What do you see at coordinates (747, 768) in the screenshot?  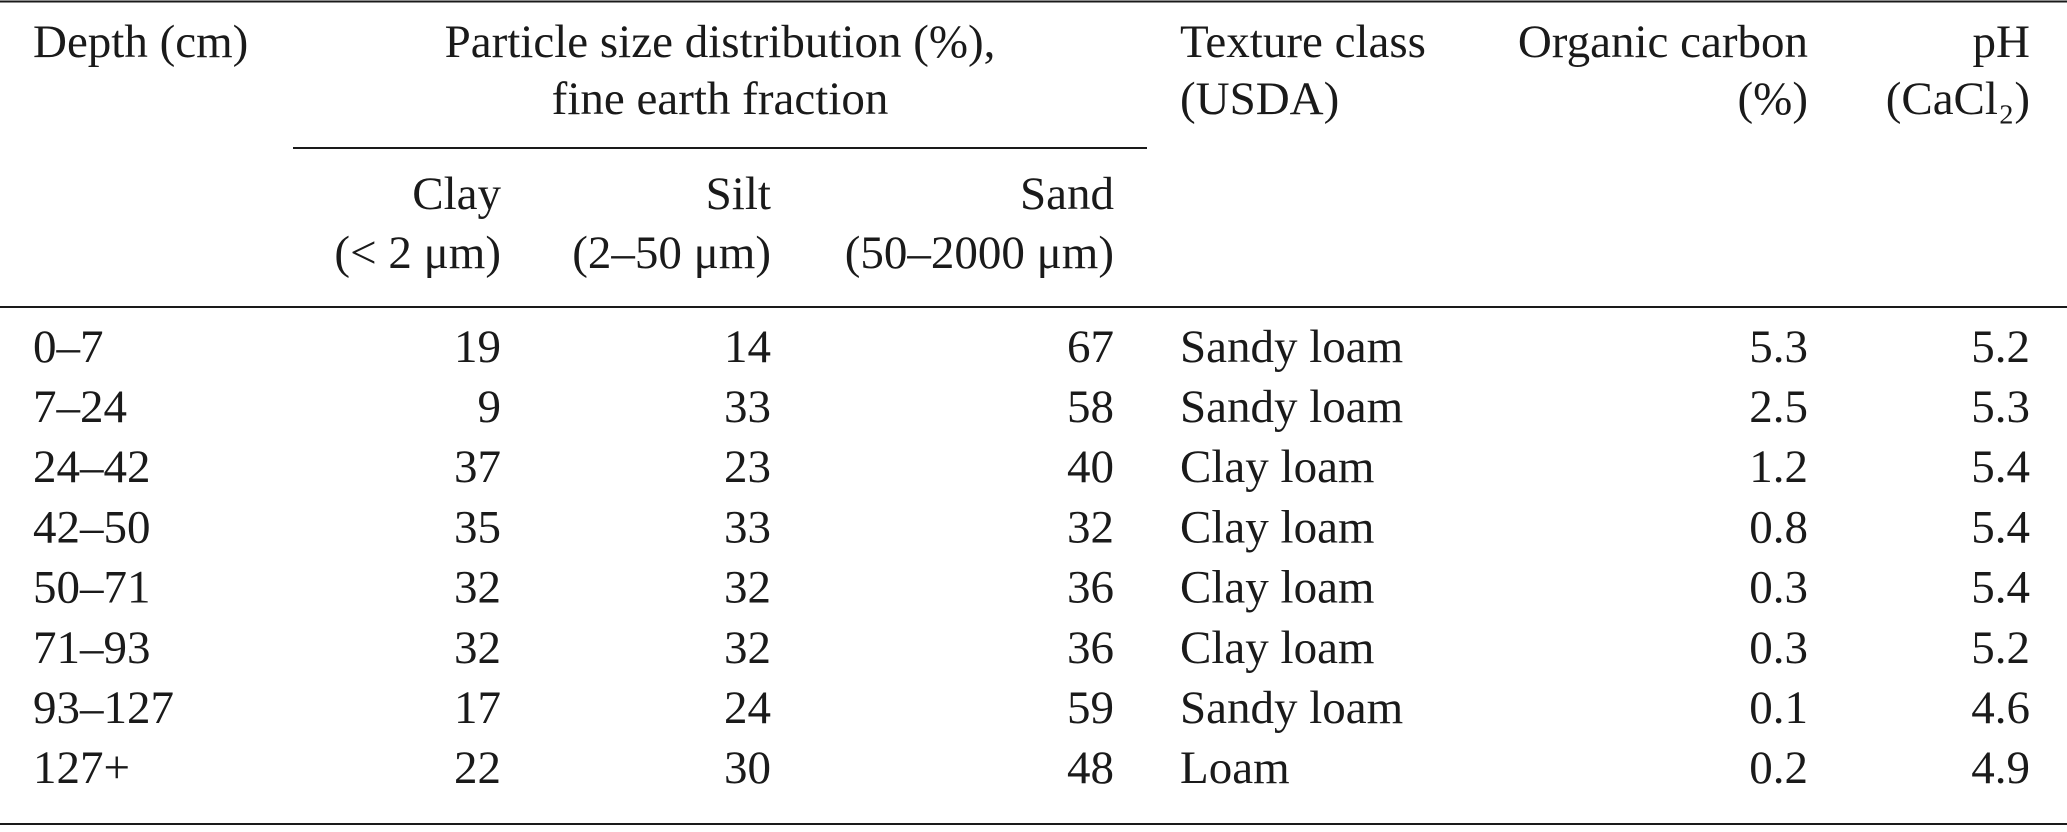 I see `table-cell: 30` at bounding box center [747, 768].